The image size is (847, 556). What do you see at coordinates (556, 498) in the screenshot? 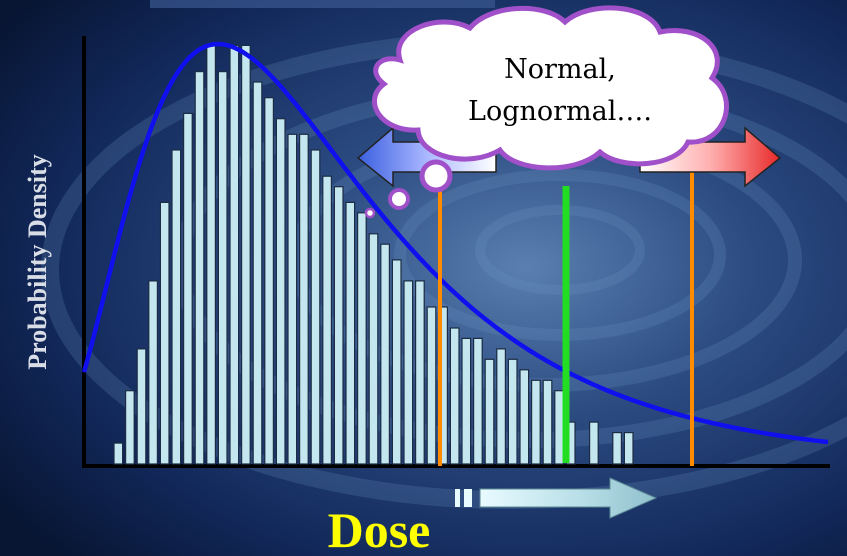
I see `dose-direction-arrow` at bounding box center [556, 498].